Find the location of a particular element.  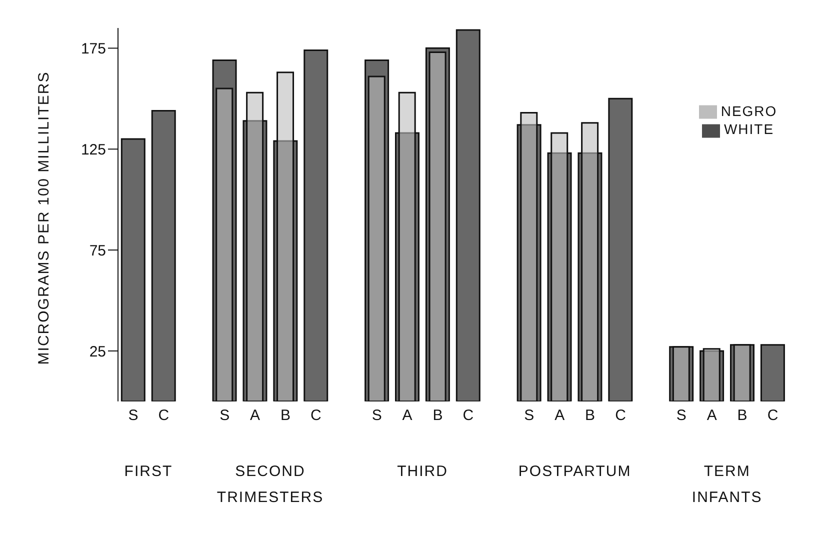

y-tick-label: 175 is located at coordinates (93, 49).